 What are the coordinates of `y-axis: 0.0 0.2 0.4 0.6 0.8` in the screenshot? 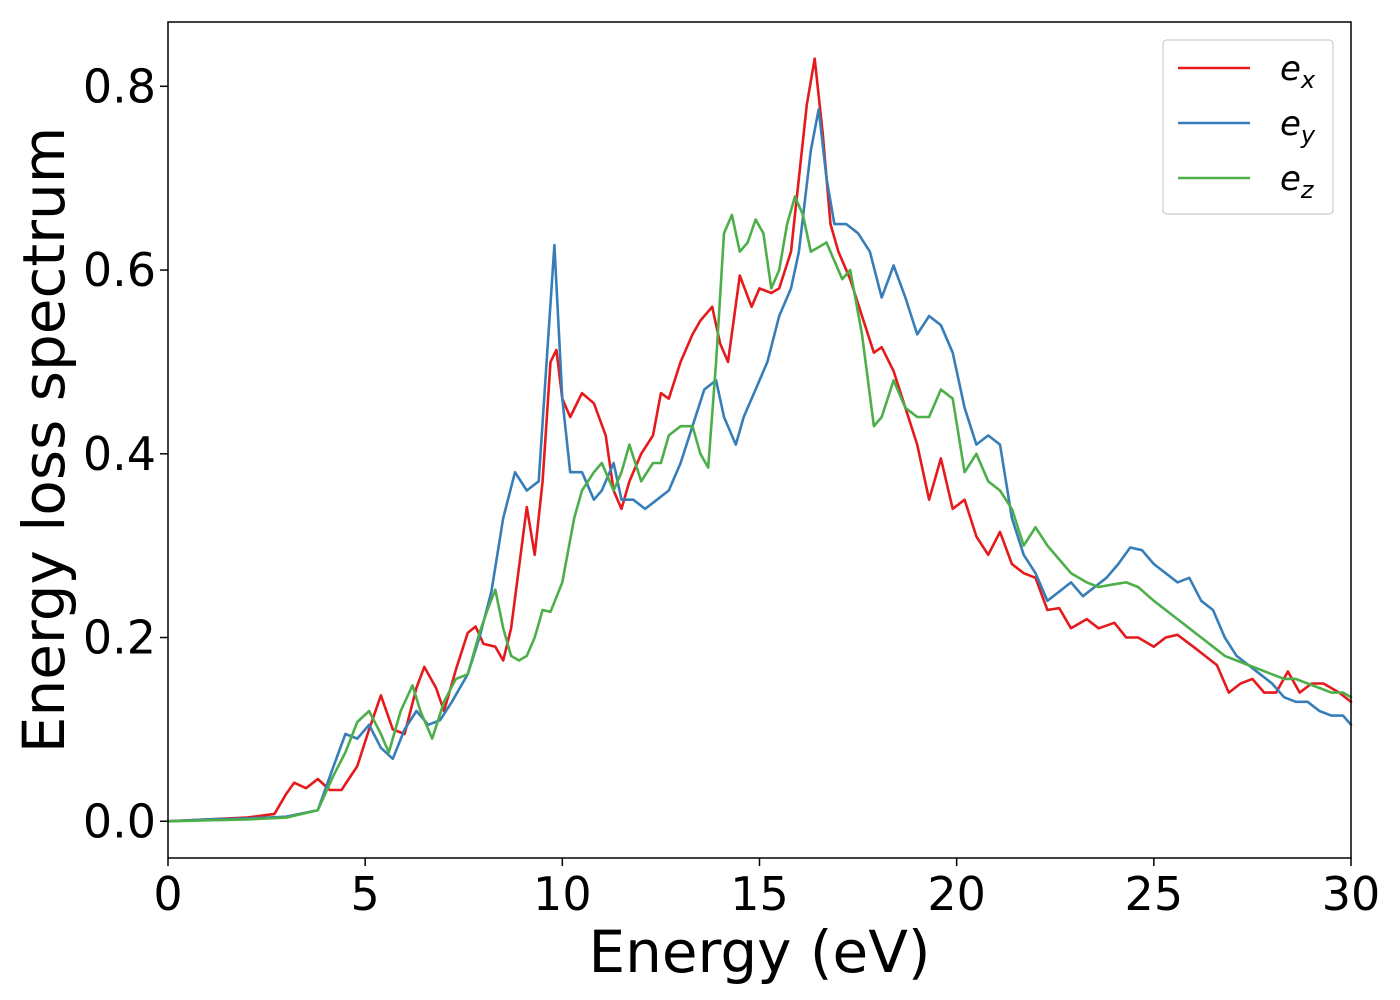 It's located at (125, 453).